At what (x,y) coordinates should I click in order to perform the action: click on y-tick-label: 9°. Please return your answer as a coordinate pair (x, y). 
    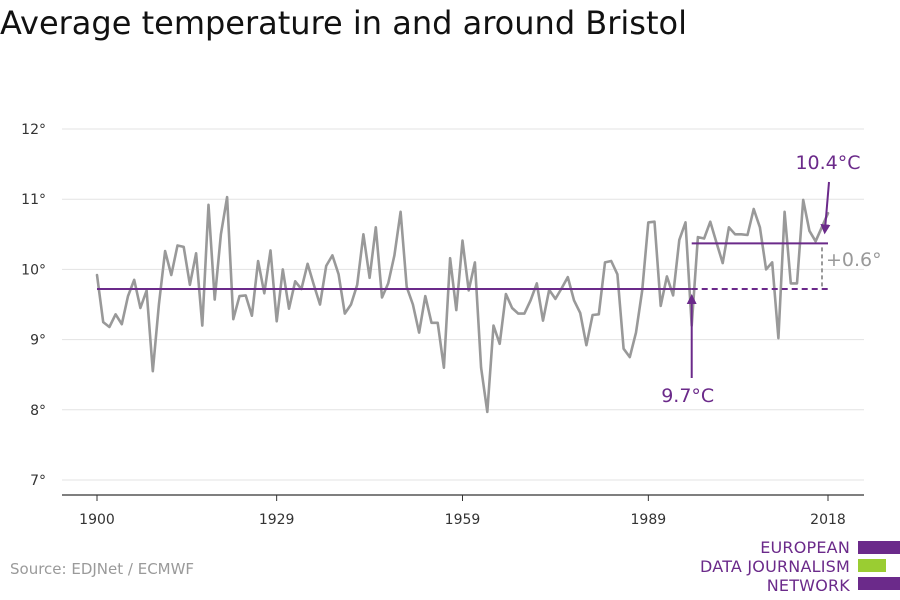
    Looking at the image, I should click on (38, 341).